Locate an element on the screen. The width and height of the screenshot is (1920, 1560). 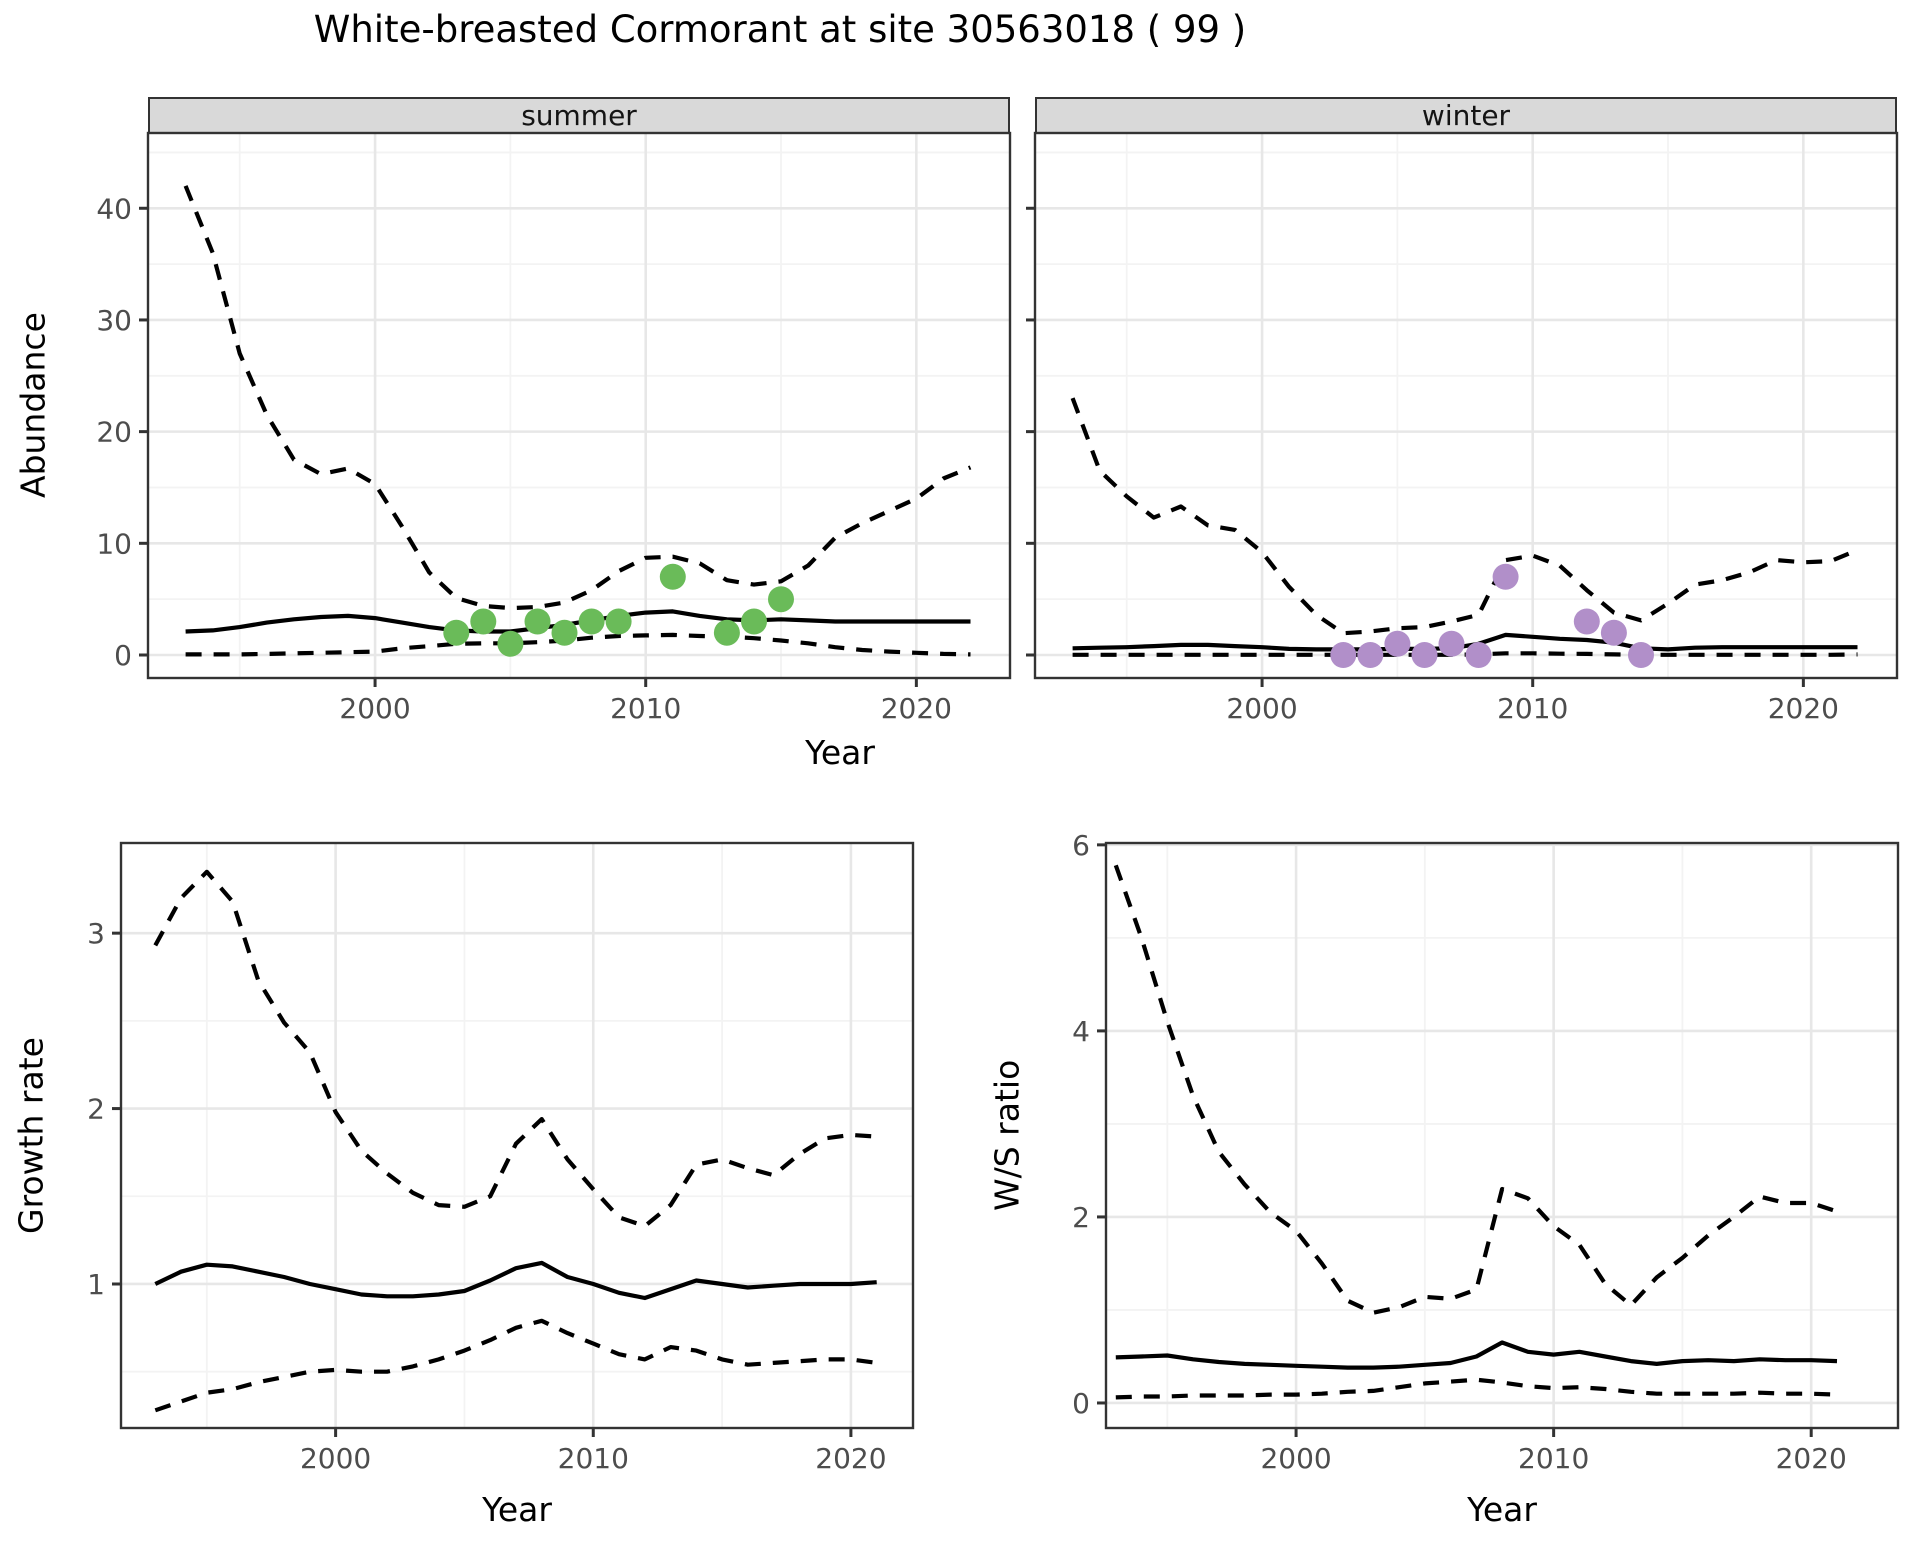
facet-strip-winter-label: winter is located at coordinates (1466, 115).